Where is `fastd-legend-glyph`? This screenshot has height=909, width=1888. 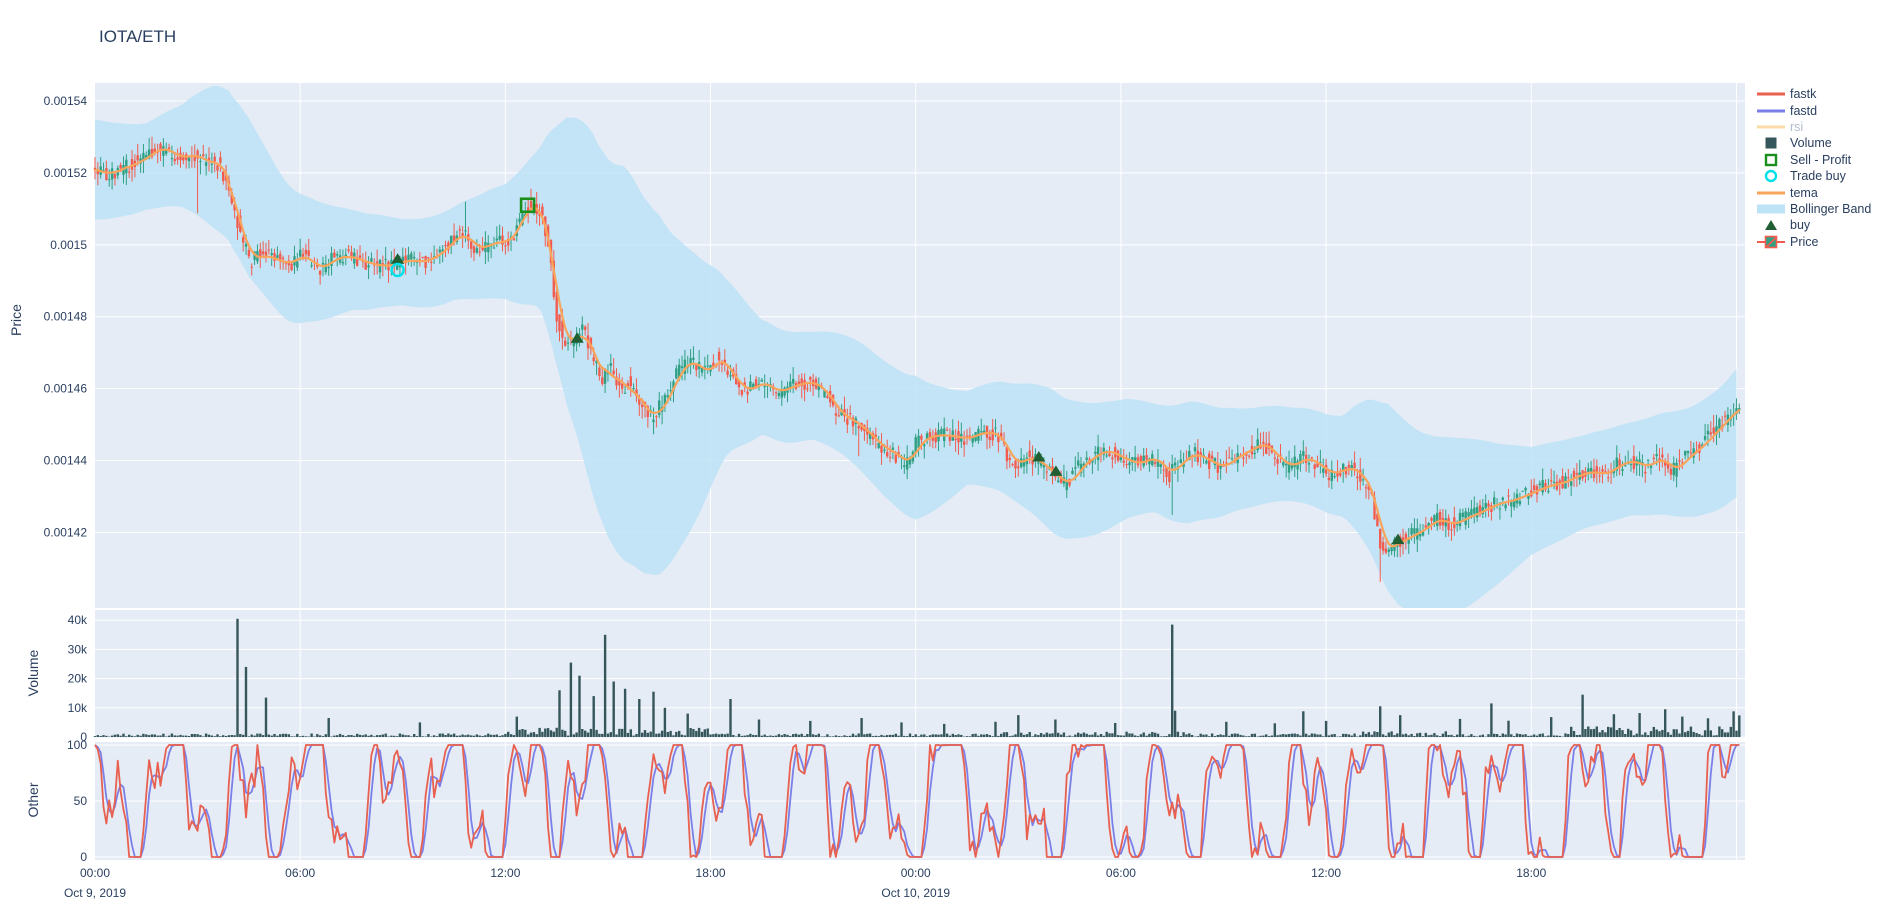
fastd-legend-glyph is located at coordinates (1771, 111).